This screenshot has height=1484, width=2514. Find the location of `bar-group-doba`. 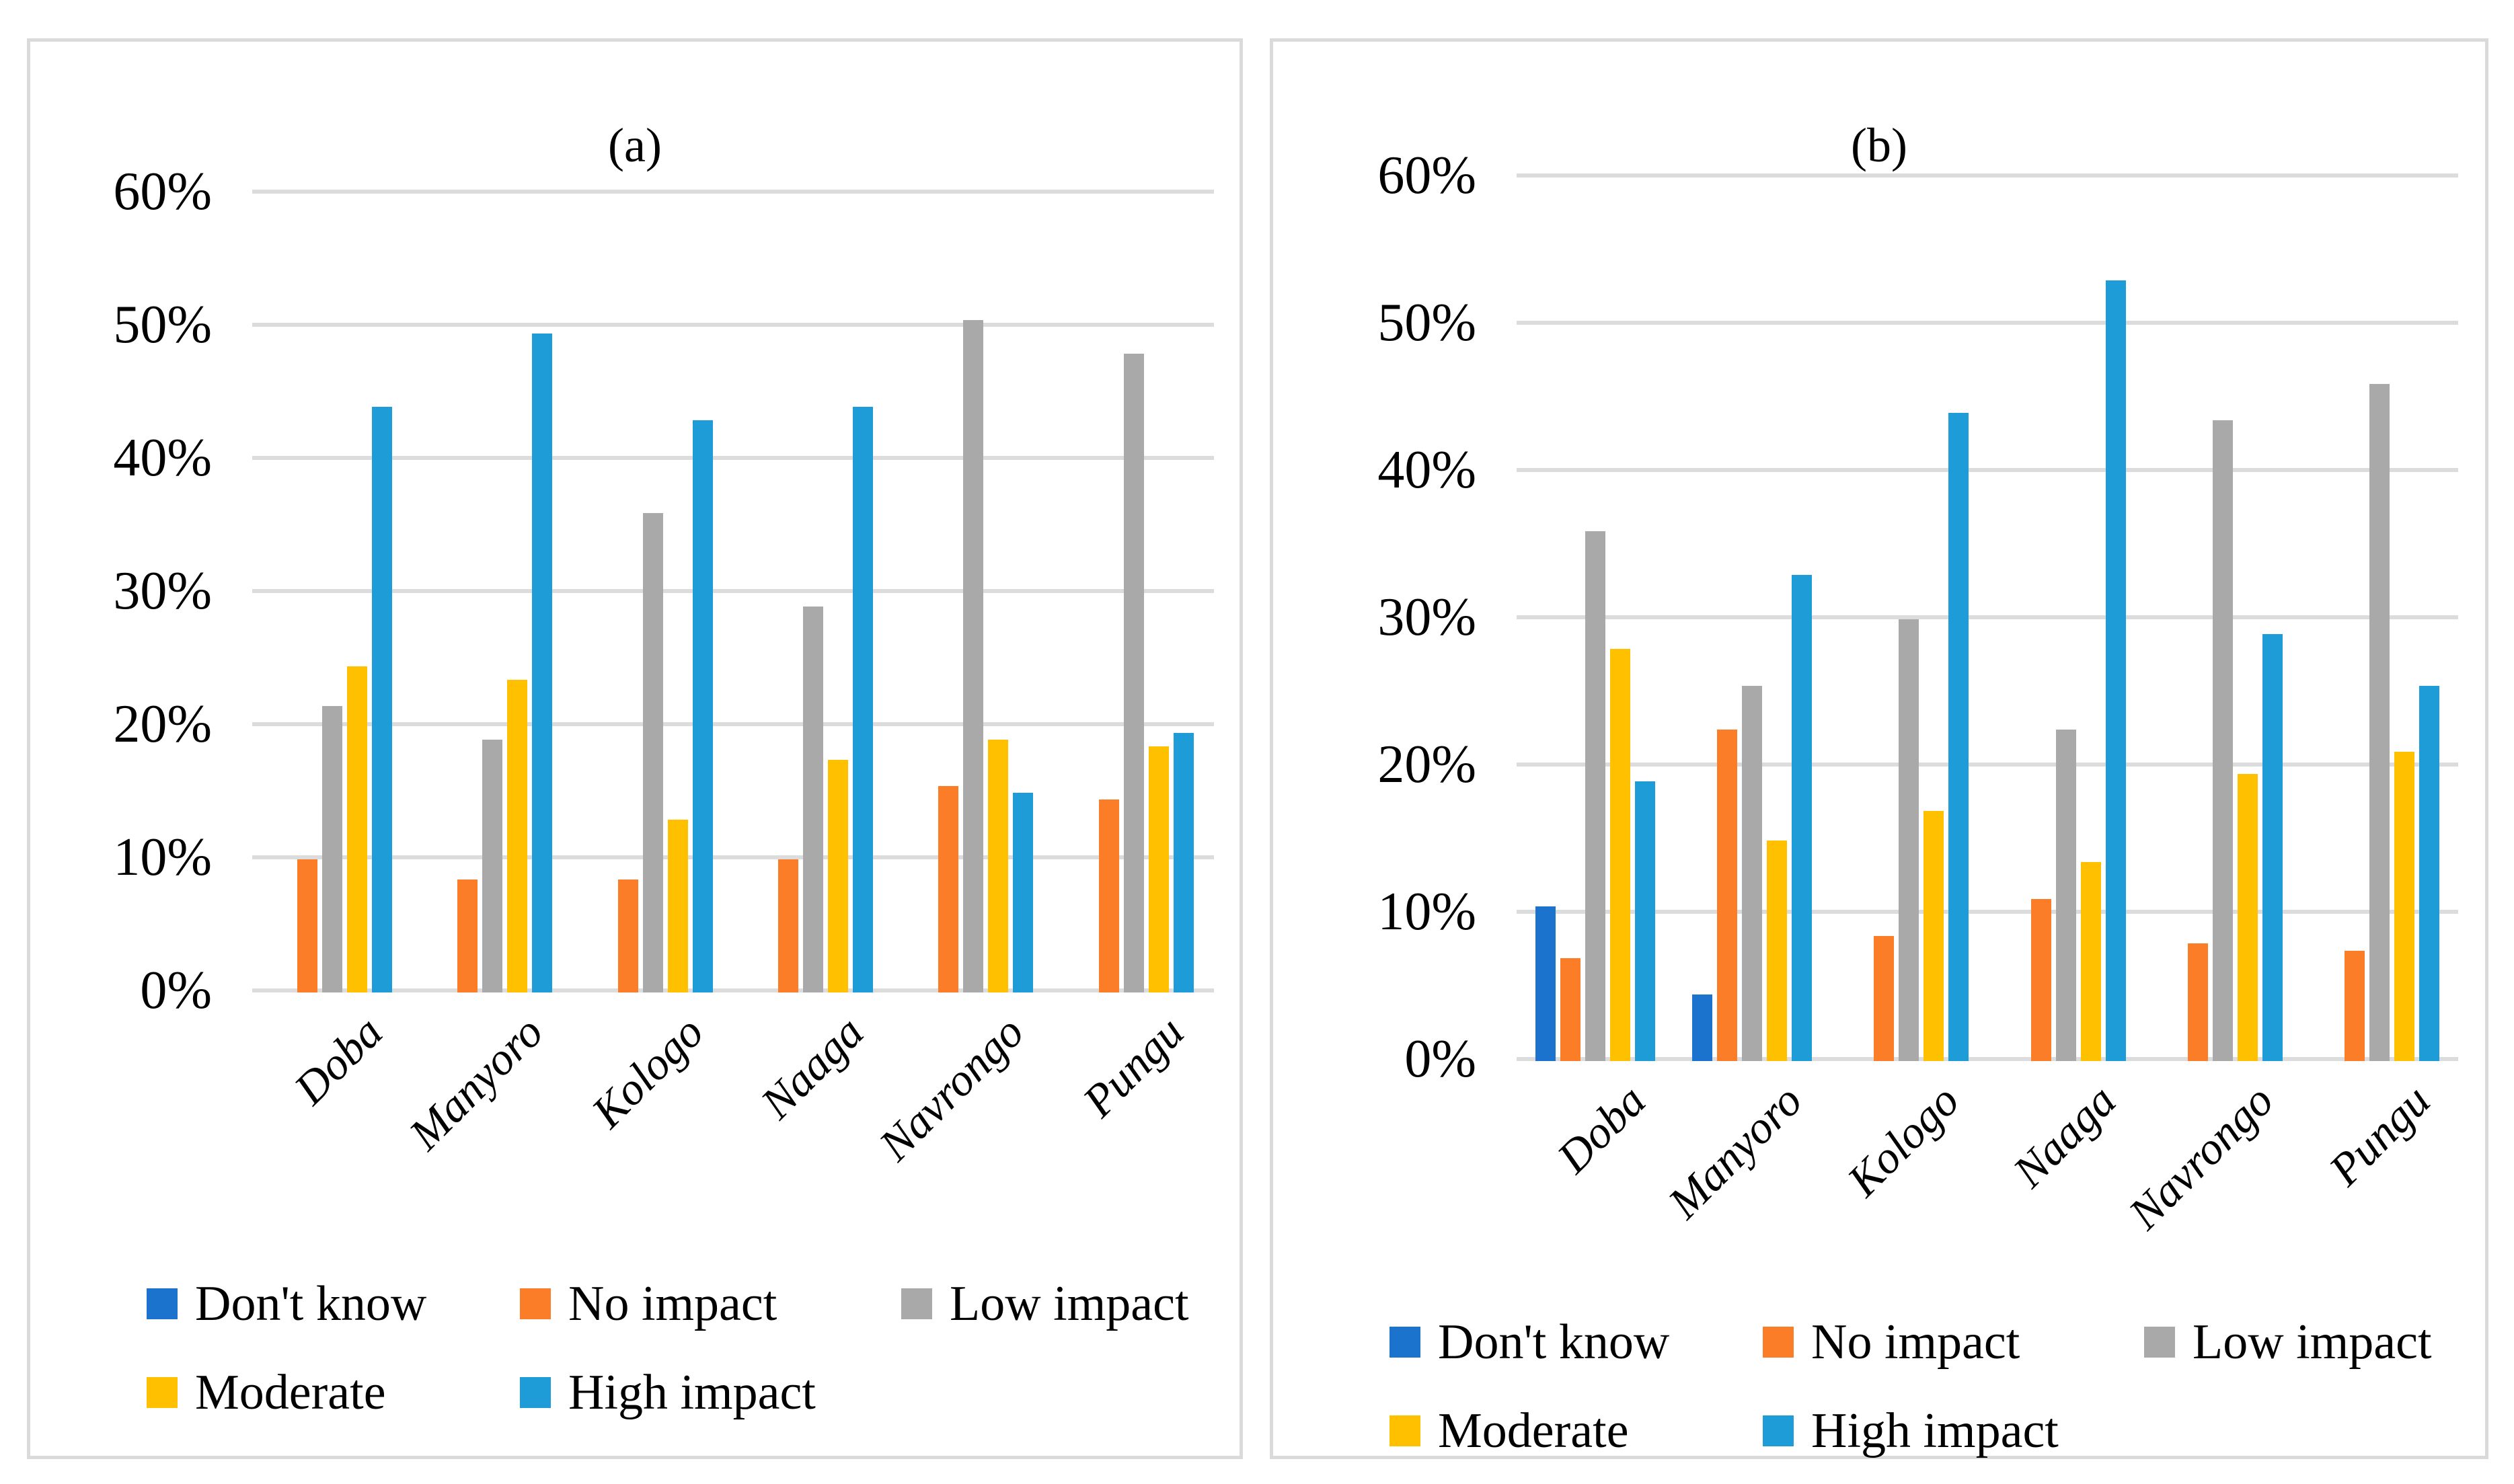

bar-group-doba is located at coordinates (332, 592).